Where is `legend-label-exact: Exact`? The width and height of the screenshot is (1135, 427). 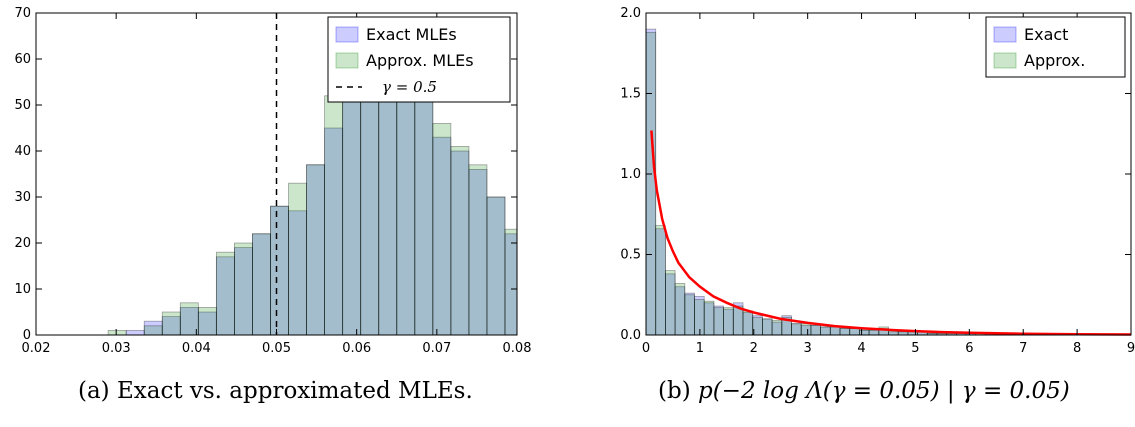 legend-label-exact: Exact is located at coordinates (1046, 34).